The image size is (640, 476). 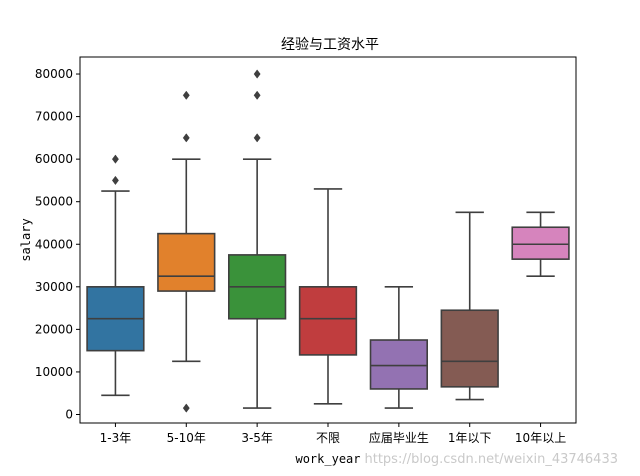 What do you see at coordinates (470, 438) in the screenshot?
I see `x-tick-label: 1年以下` at bounding box center [470, 438].